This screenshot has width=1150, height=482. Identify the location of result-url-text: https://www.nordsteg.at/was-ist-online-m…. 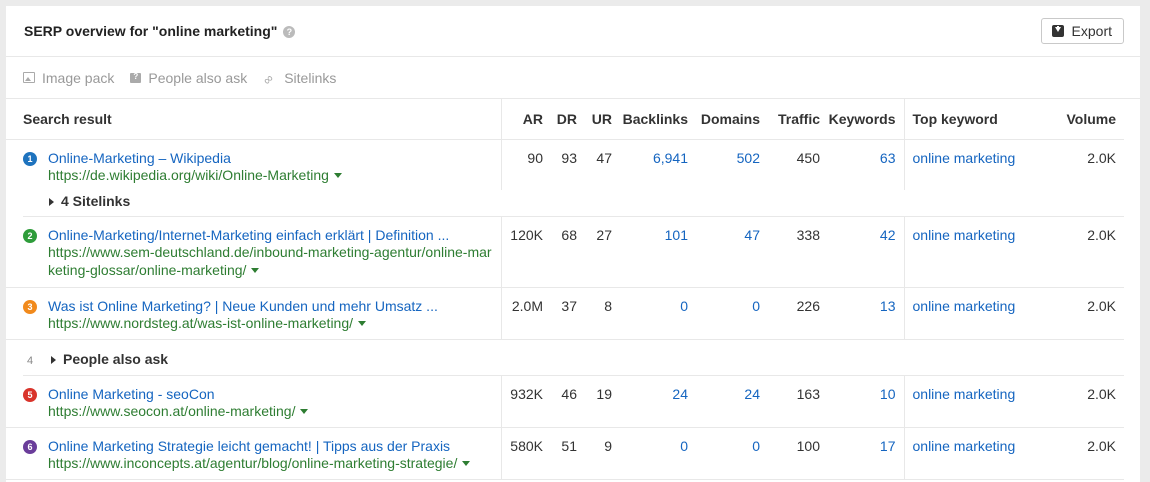
(201, 322).